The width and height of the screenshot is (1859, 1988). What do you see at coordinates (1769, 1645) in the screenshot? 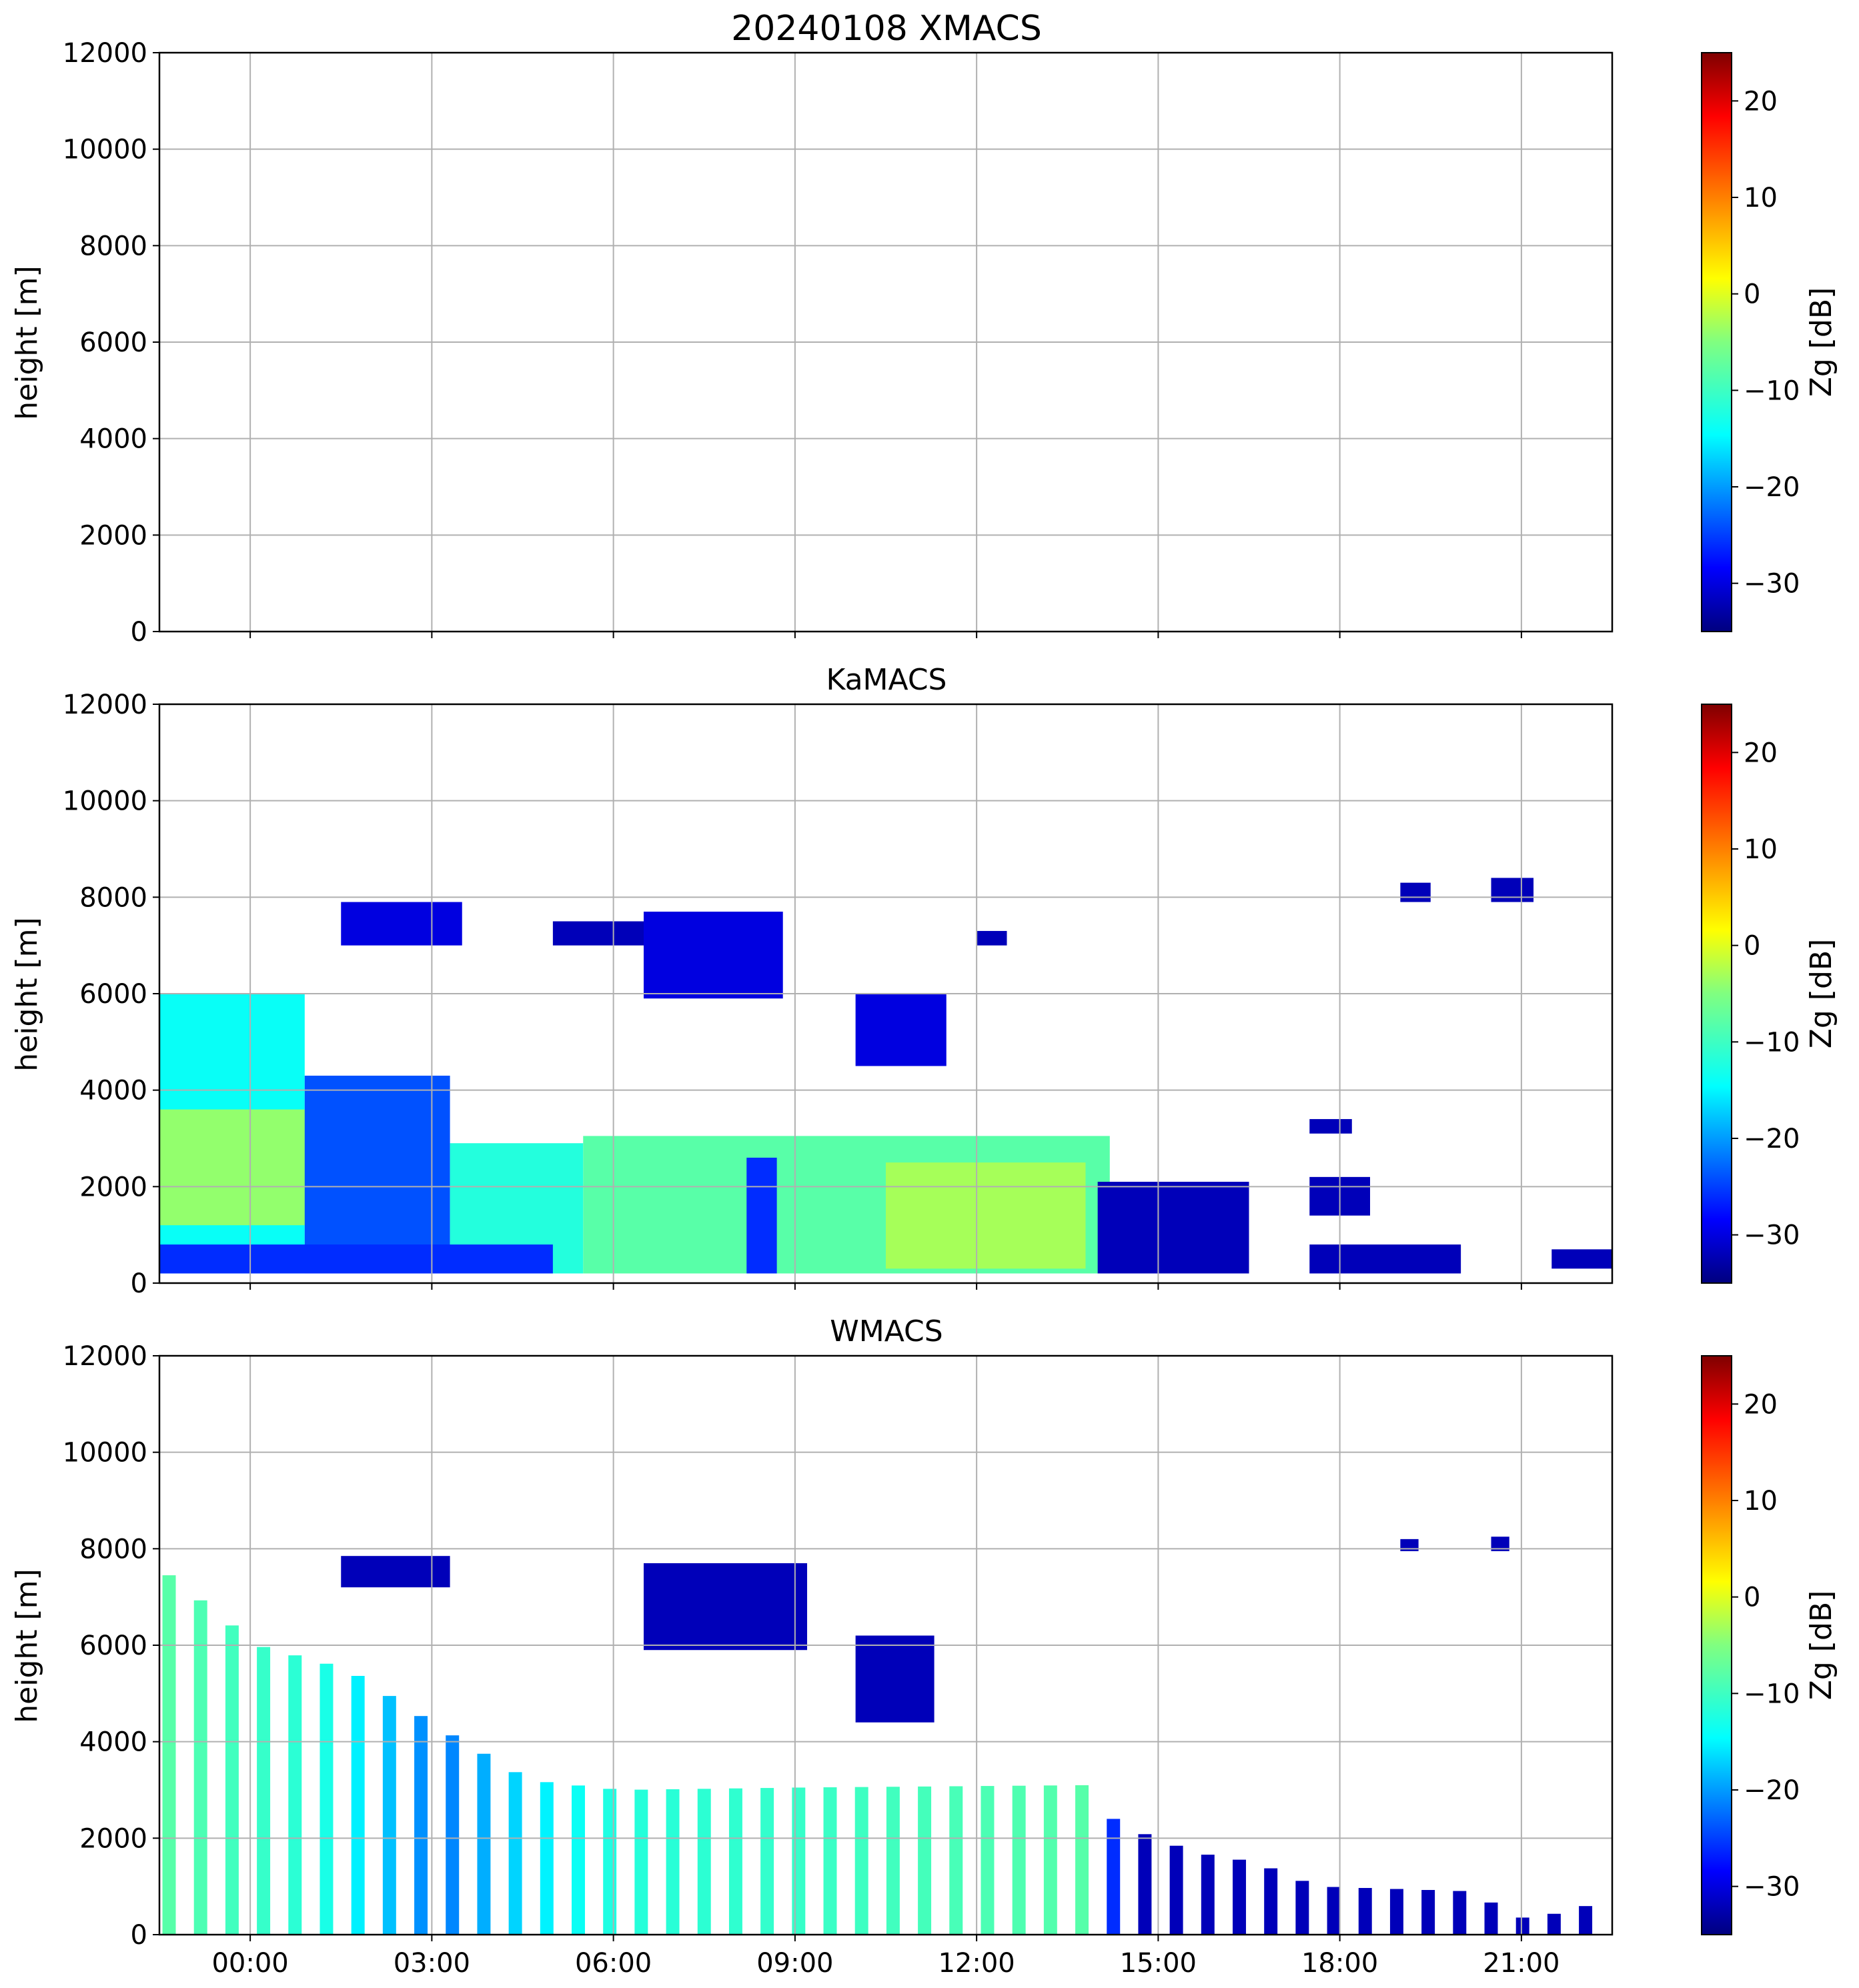
I see `colorbar-wmacs: −30 −20 −10 0 10 20 Zg [dB]` at bounding box center [1769, 1645].